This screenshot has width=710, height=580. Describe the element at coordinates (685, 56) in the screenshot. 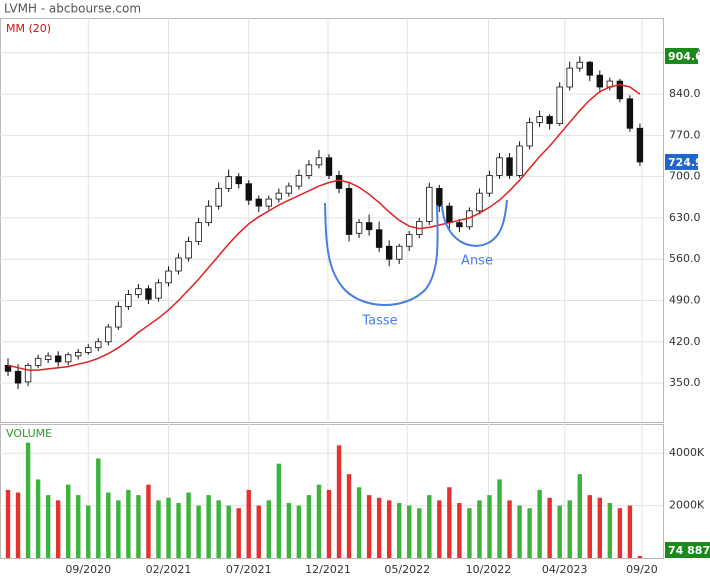

I see `price-tag-label: 904.6` at that location.